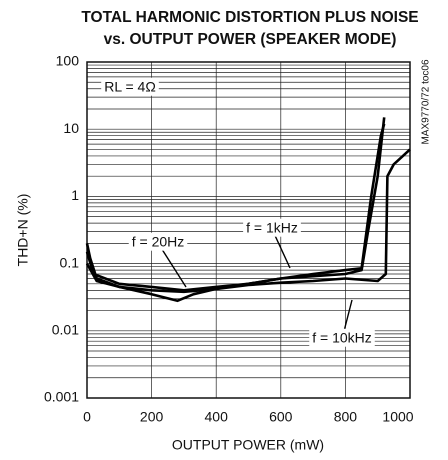 Image resolution: width=448 pixels, height=460 pixels. I want to click on x-tick-label: 400, so click(217, 417).